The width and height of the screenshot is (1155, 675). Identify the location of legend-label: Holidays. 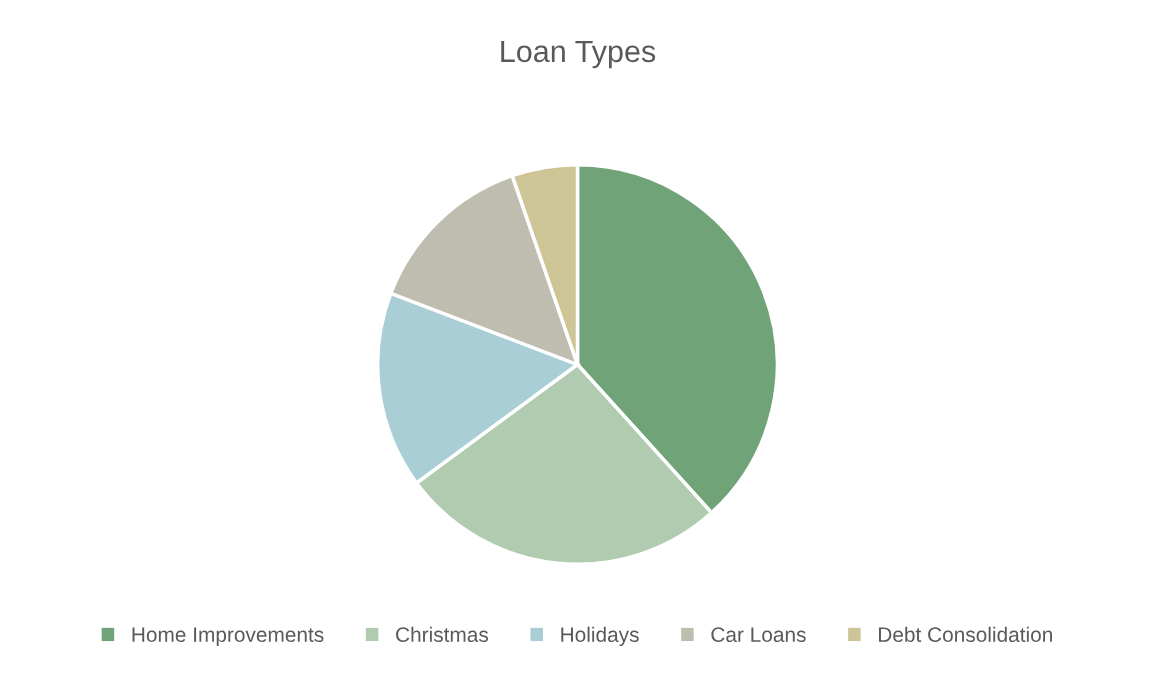
(600, 636).